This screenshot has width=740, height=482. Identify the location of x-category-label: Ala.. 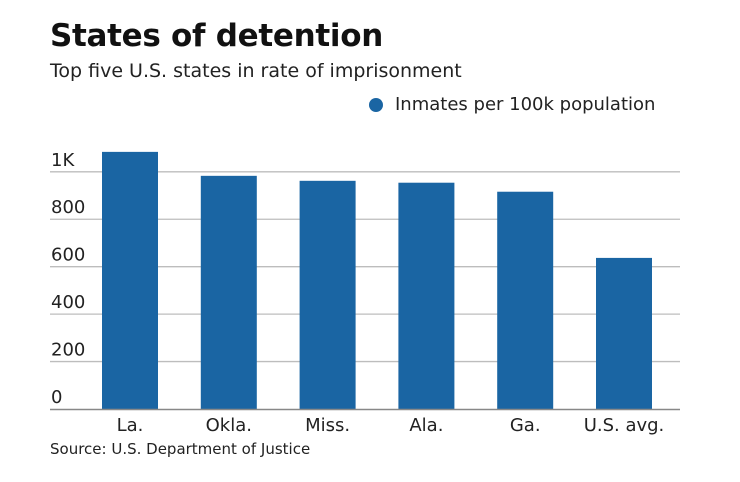
(426, 425).